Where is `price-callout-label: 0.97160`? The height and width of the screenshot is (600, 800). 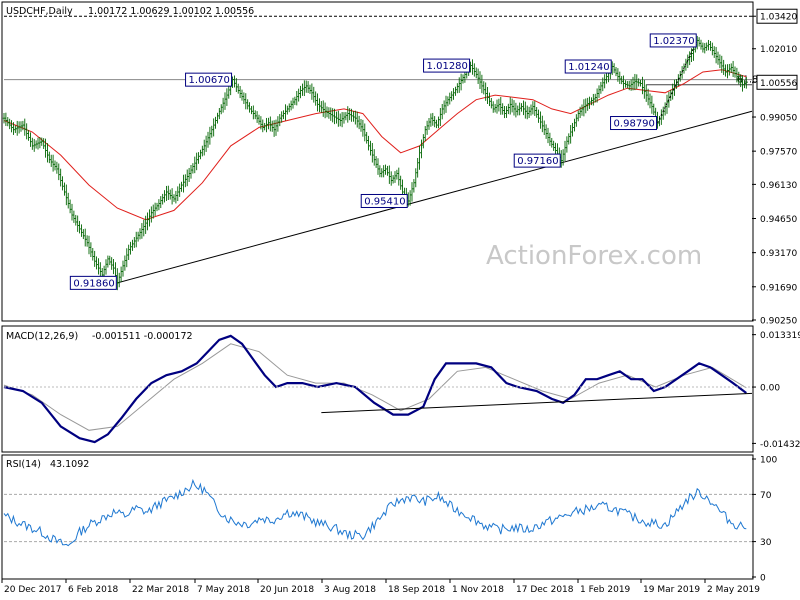
price-callout-label: 0.97160 is located at coordinates (537, 161).